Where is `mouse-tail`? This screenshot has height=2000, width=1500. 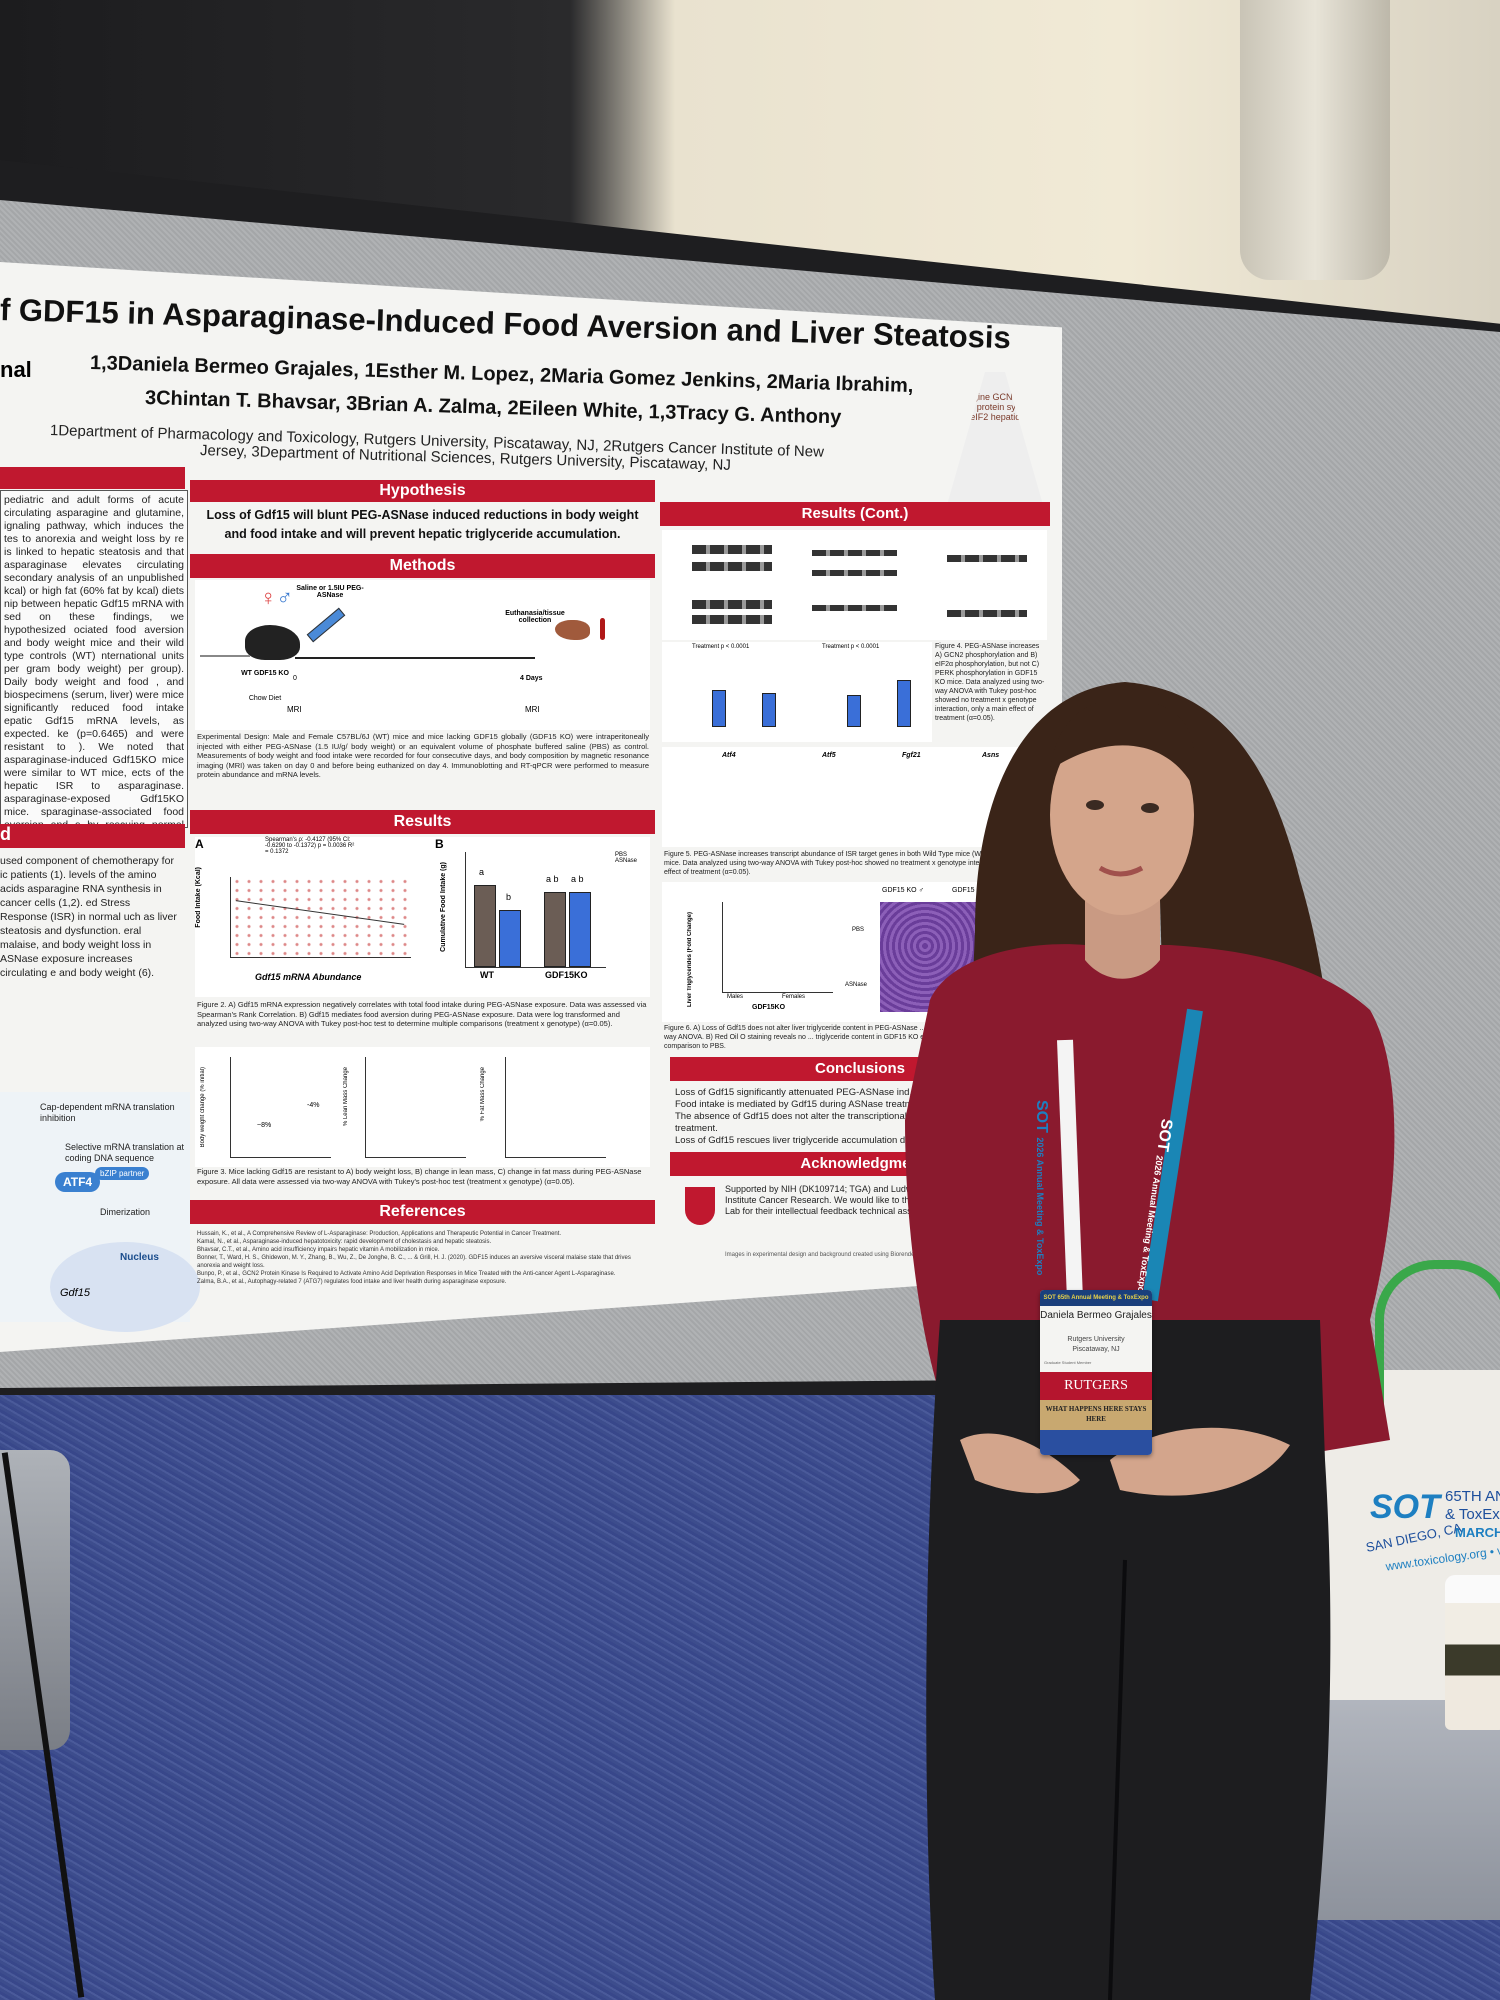
mouse-tail is located at coordinates (225, 656).